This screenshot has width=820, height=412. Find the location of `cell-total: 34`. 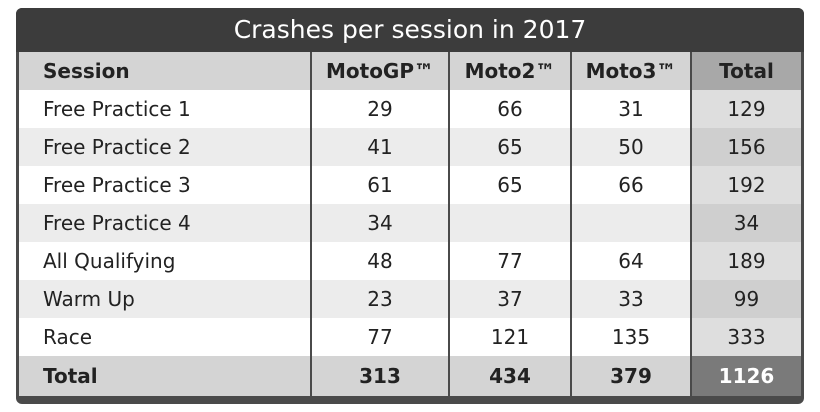

cell-total: 34 is located at coordinates (745, 223).